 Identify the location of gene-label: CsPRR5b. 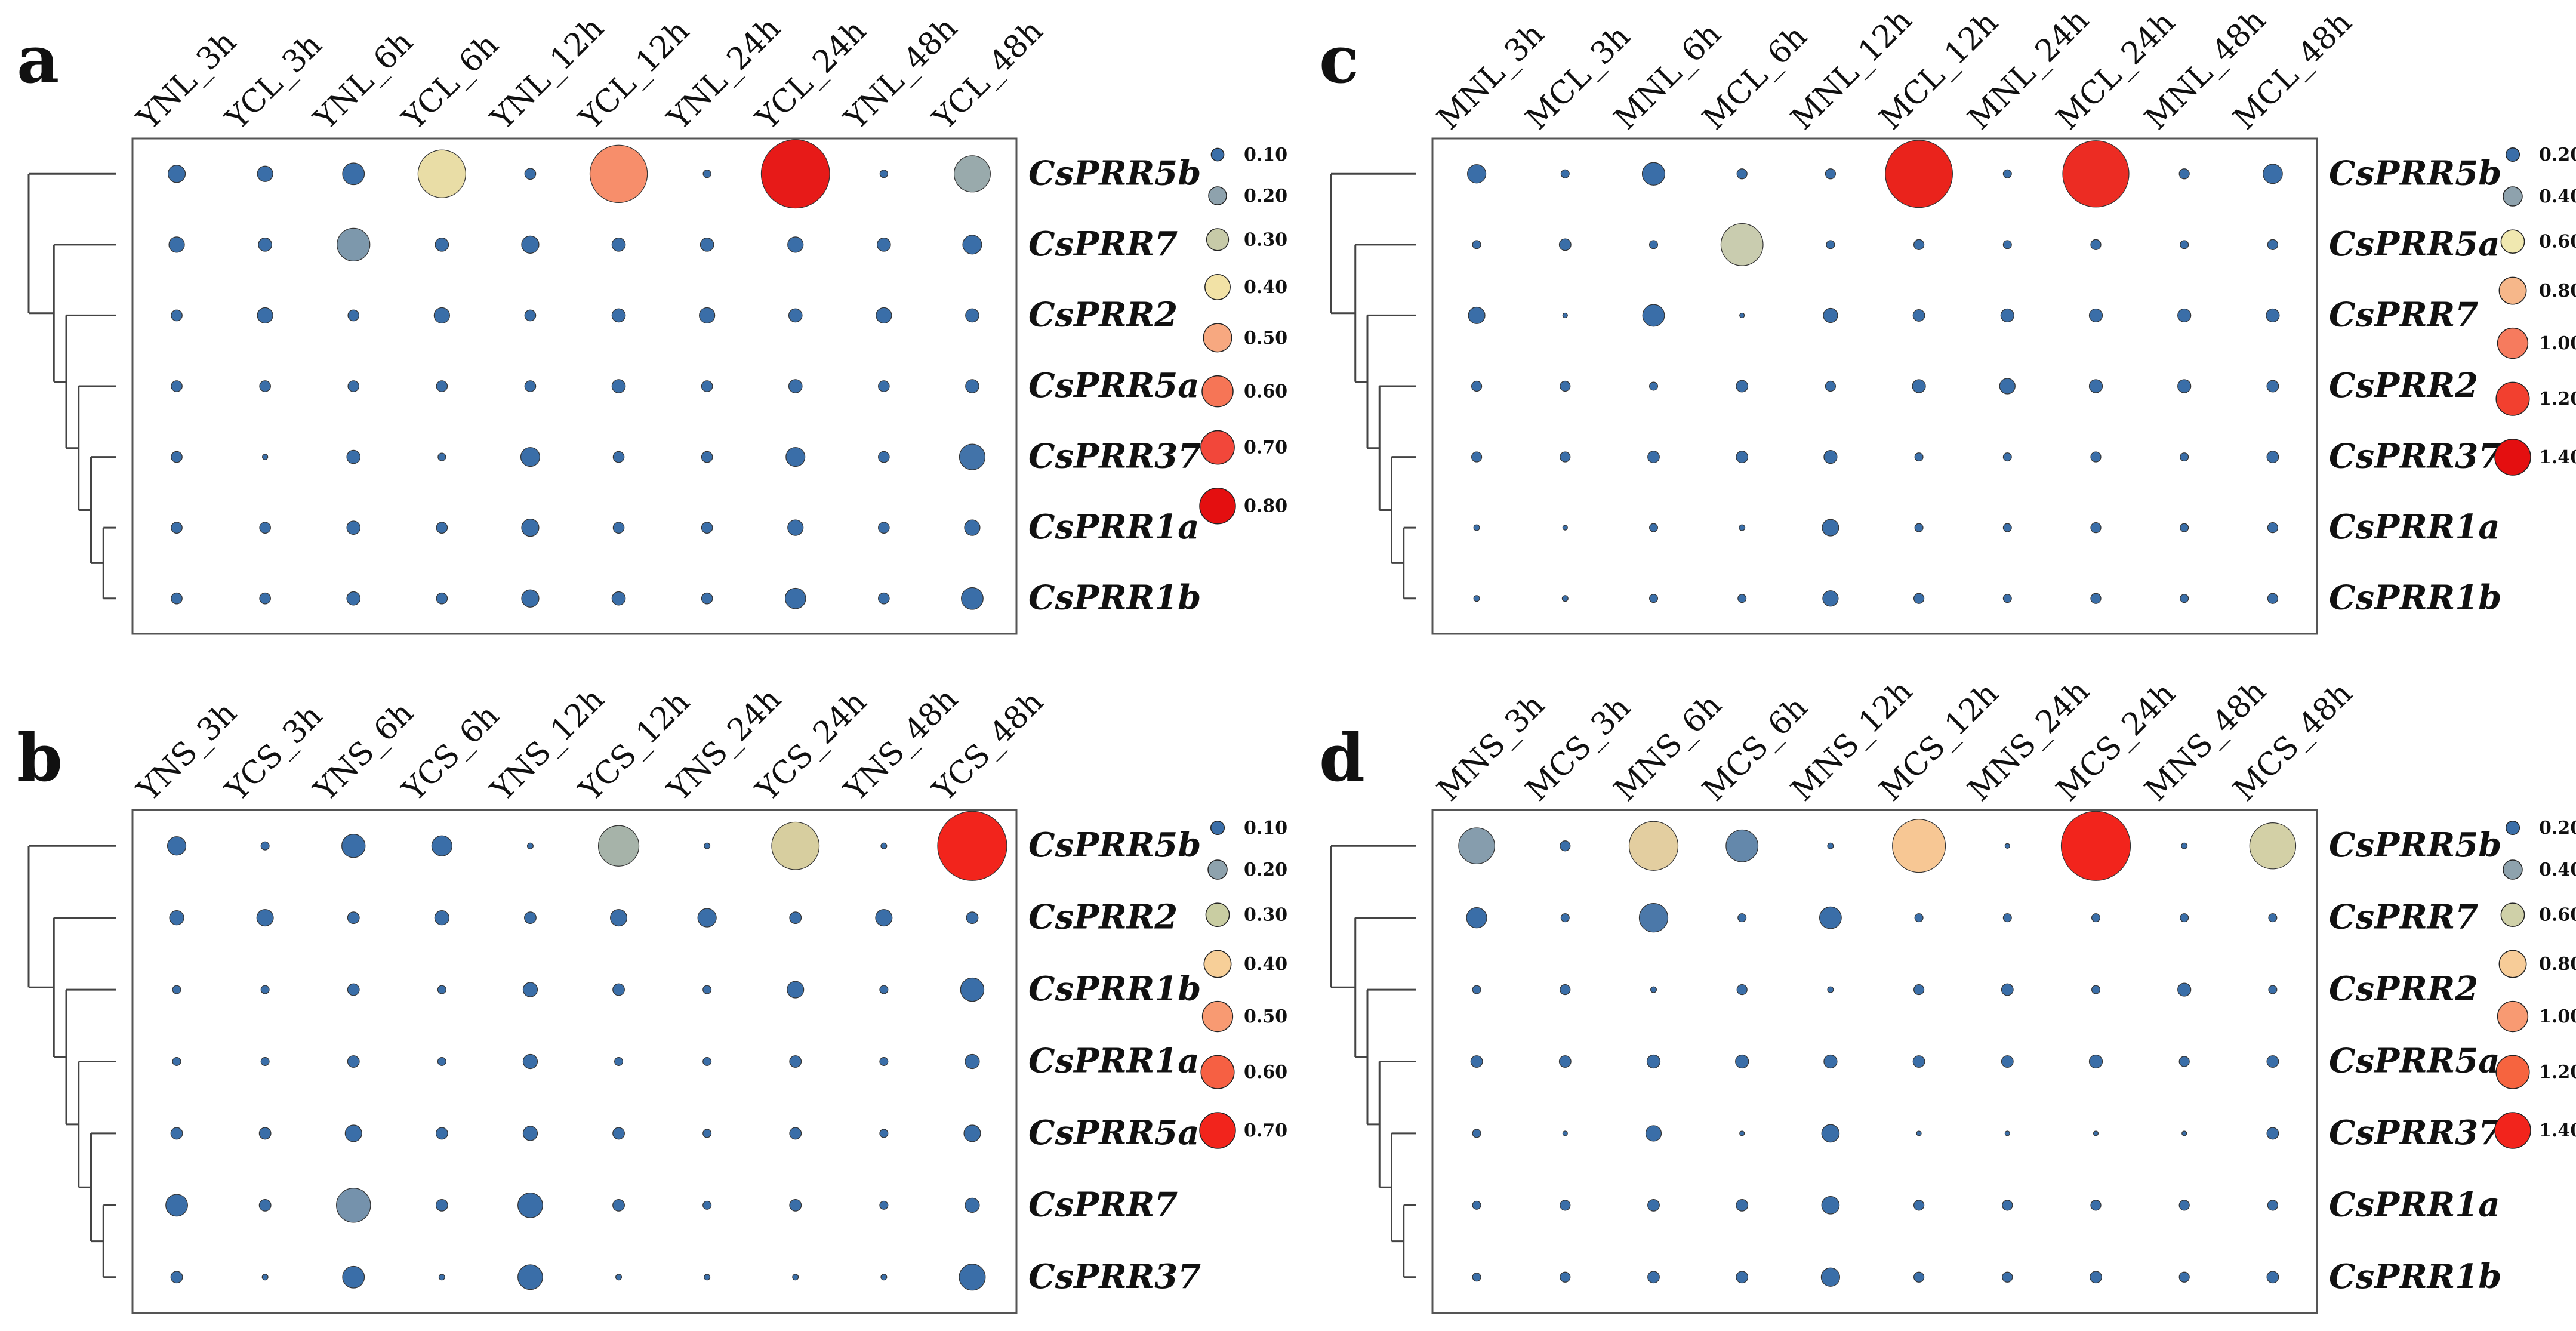
(2415, 845).